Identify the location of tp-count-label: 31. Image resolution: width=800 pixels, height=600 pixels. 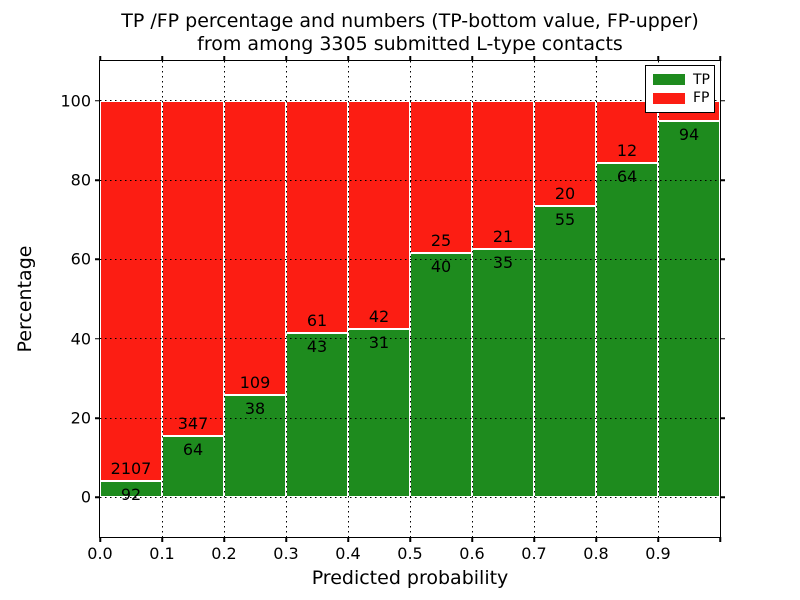
(379, 342).